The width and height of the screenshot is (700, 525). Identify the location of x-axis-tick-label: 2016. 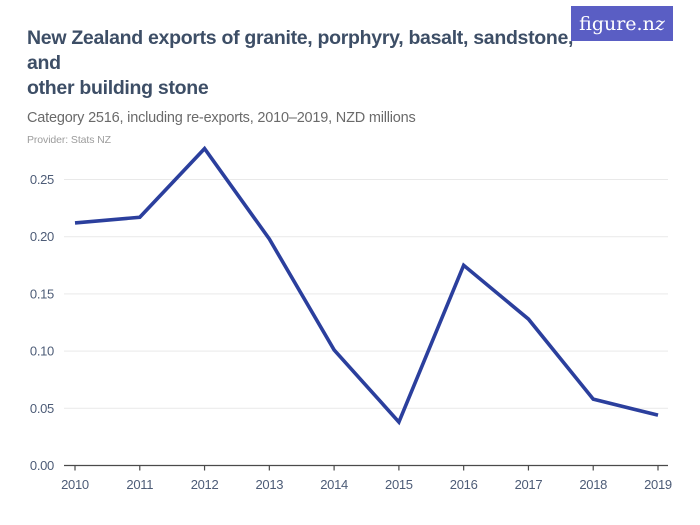
(464, 484).